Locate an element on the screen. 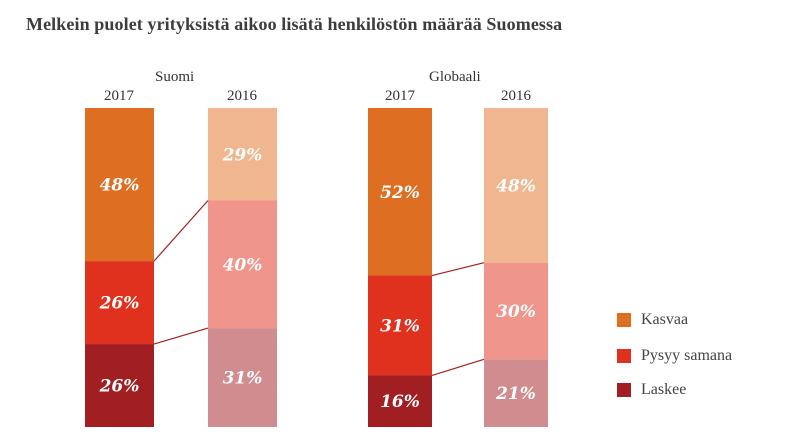 The height and width of the screenshot is (440, 800). data-label-suomi-2016-kasvaa: 29% is located at coordinates (242, 155).